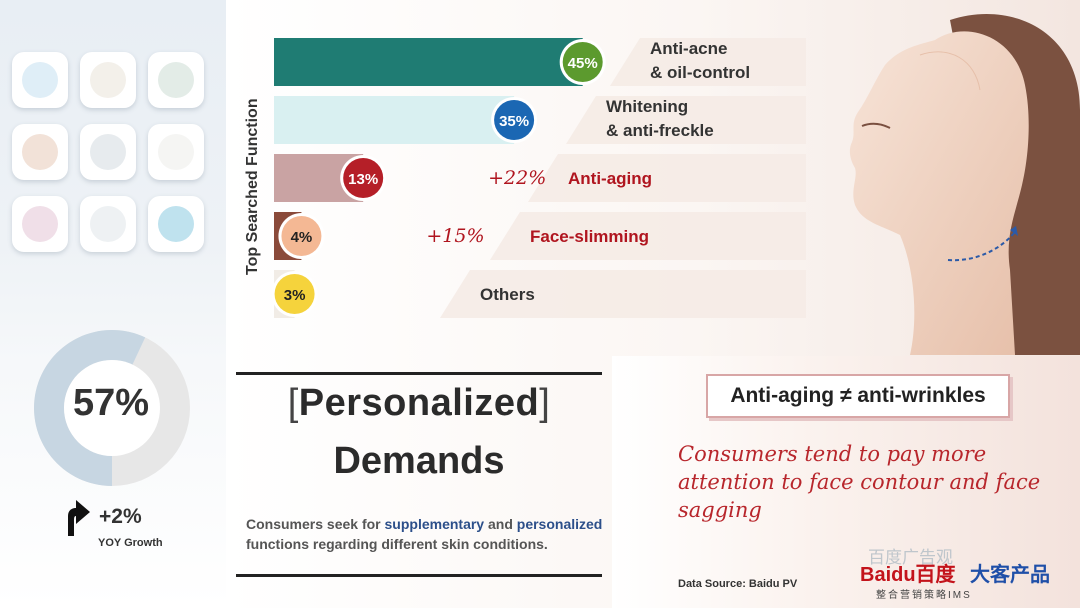 This screenshot has height=608, width=1080. What do you see at coordinates (315, 524) in the screenshot?
I see `desc-text: Consumers seek for` at bounding box center [315, 524].